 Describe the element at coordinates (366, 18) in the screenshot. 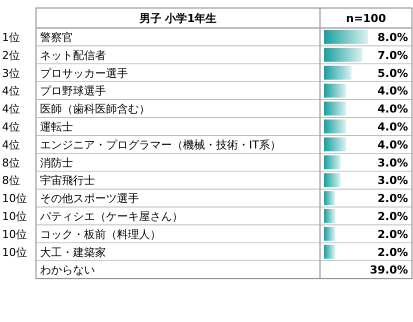

I see `chart-subtitle: n=100` at that location.